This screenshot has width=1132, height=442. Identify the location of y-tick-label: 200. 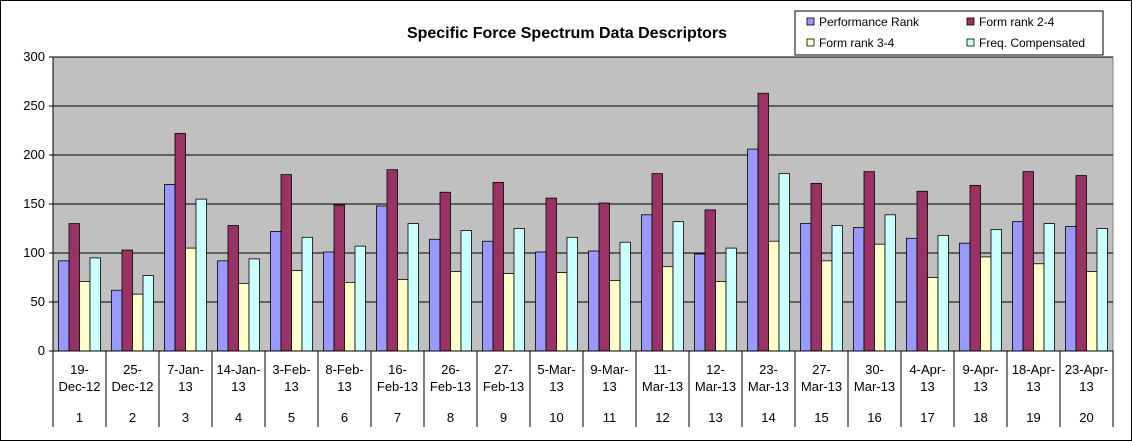
(34, 154).